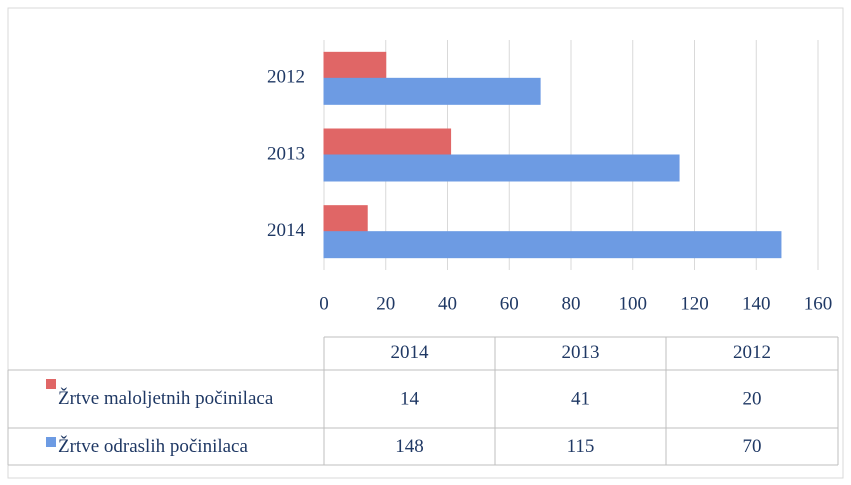 This screenshot has width=851, height=485. I want to click on x-tick-label: 0, so click(324, 303).